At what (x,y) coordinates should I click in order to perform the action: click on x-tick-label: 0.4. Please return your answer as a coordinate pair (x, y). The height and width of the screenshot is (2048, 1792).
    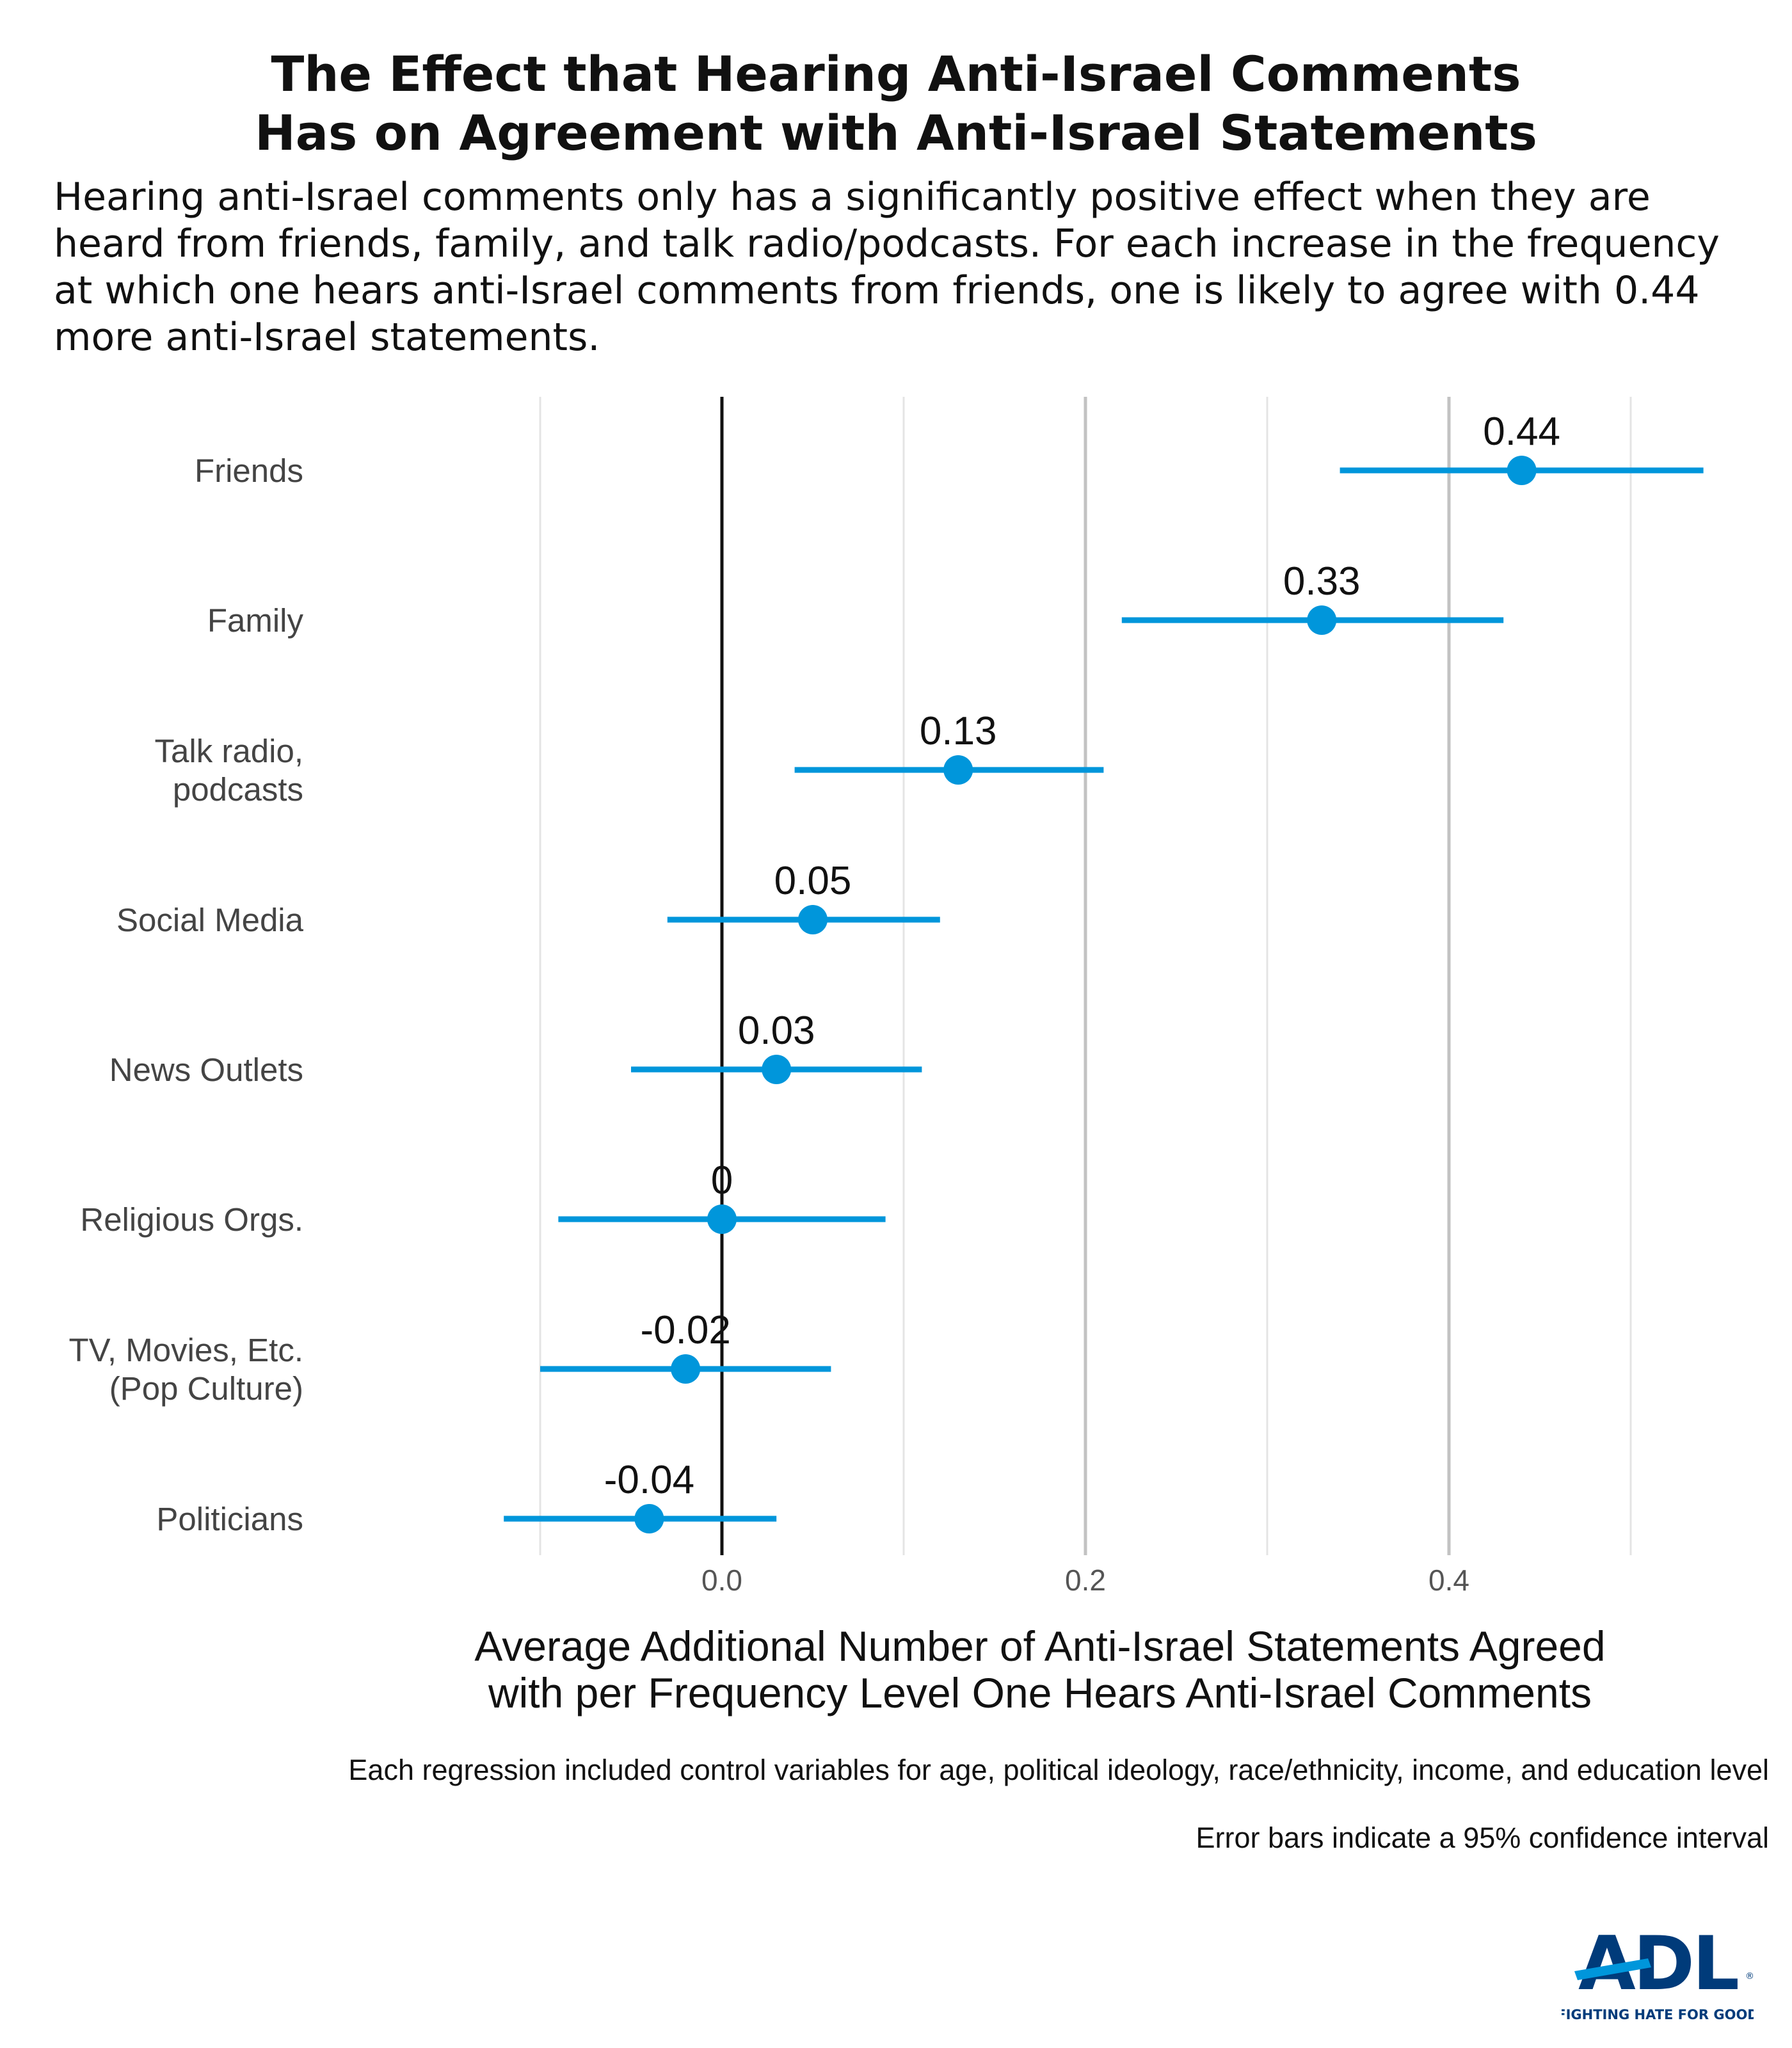
    Looking at the image, I should click on (1448, 1580).